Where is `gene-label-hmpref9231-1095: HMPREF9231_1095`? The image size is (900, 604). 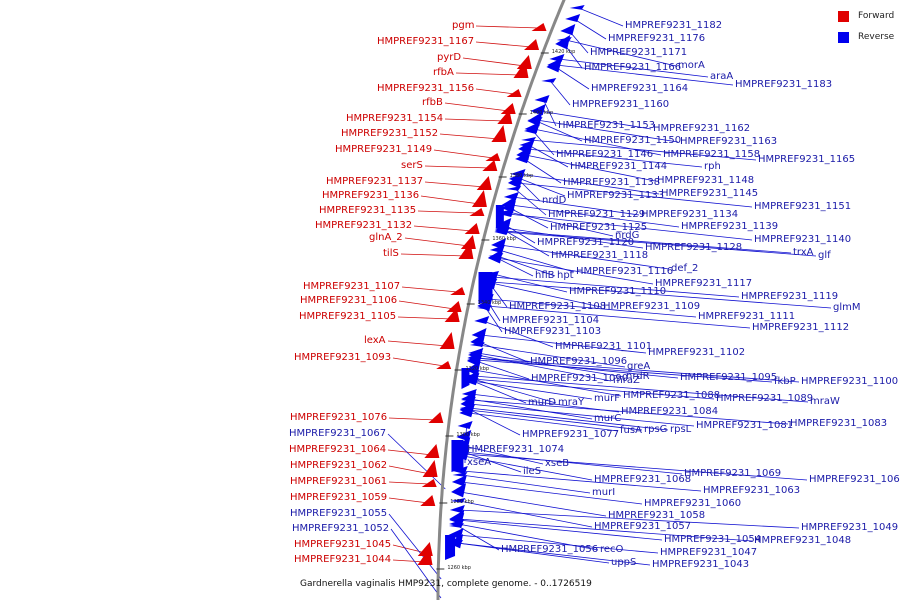
gene-label-hmpref9231-1095: HMPREF9231_1095 is located at coordinates (728, 378).